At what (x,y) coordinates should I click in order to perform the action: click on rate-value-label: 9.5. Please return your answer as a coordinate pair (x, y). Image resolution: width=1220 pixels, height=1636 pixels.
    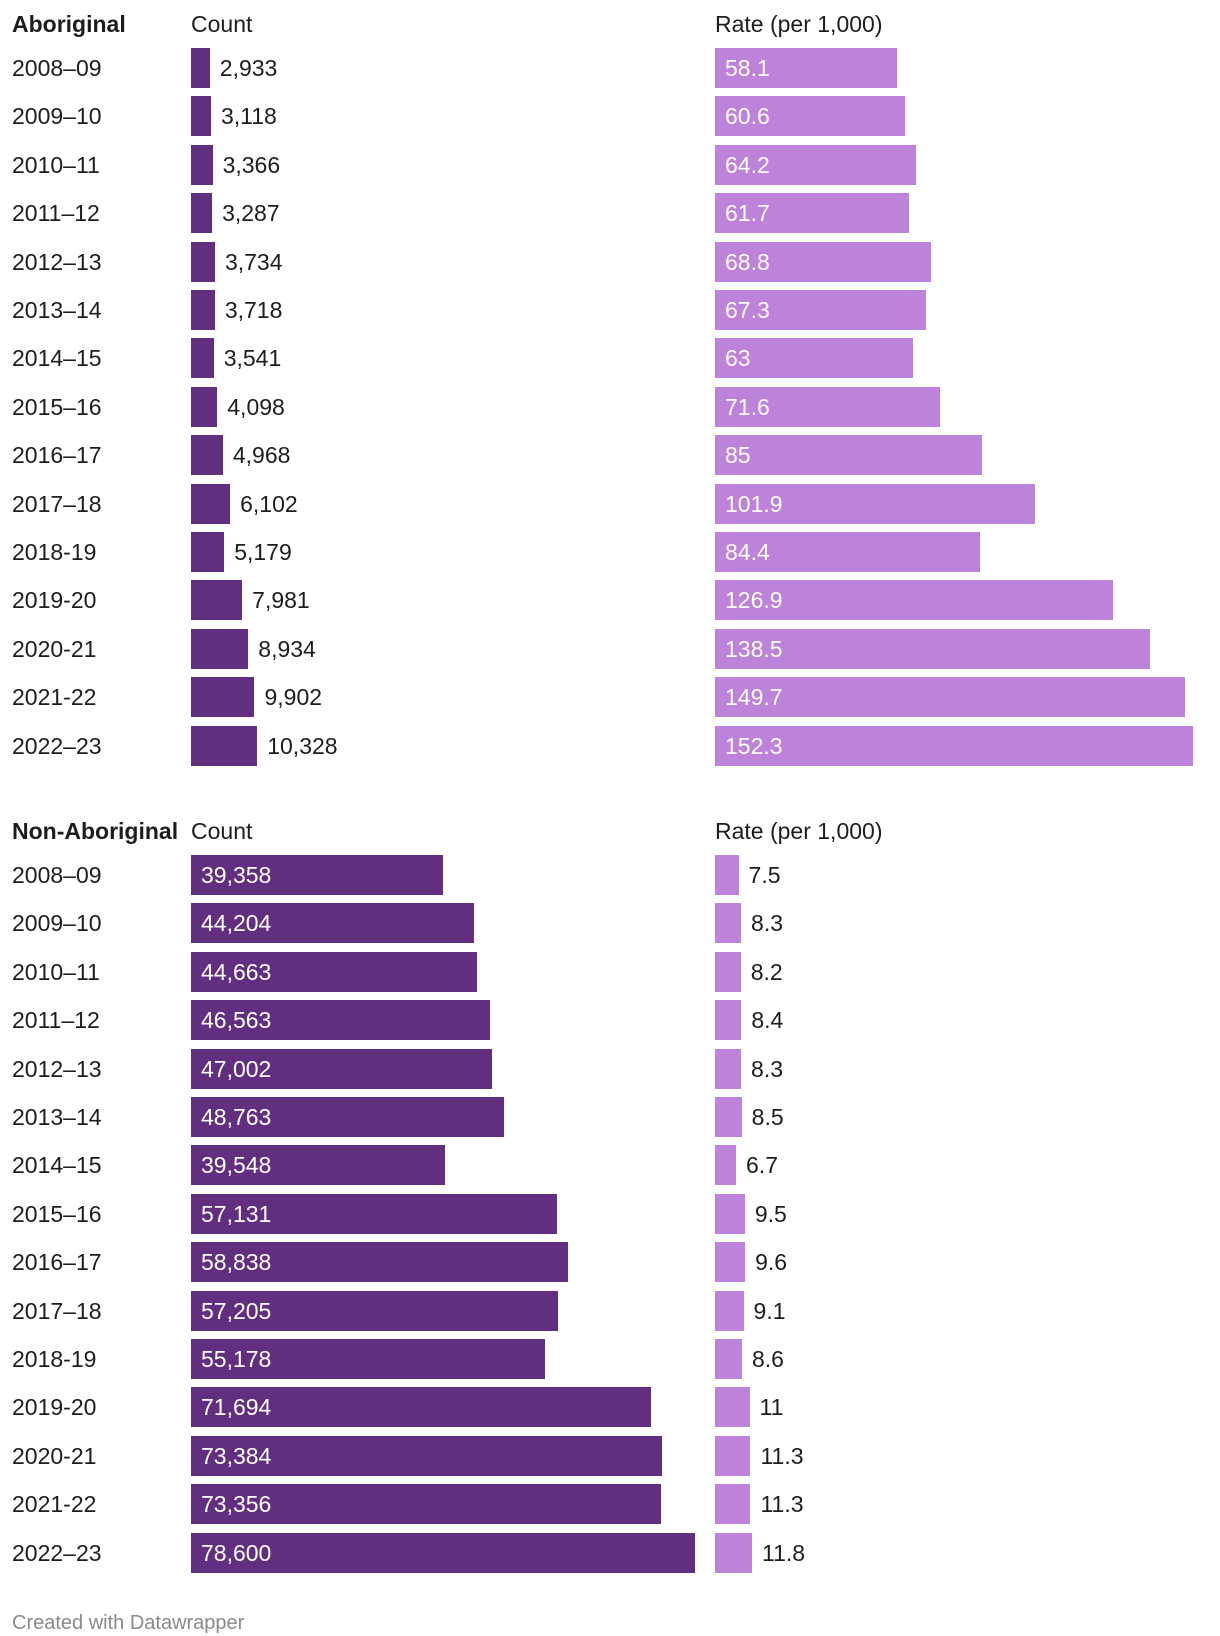
    Looking at the image, I should click on (770, 1213).